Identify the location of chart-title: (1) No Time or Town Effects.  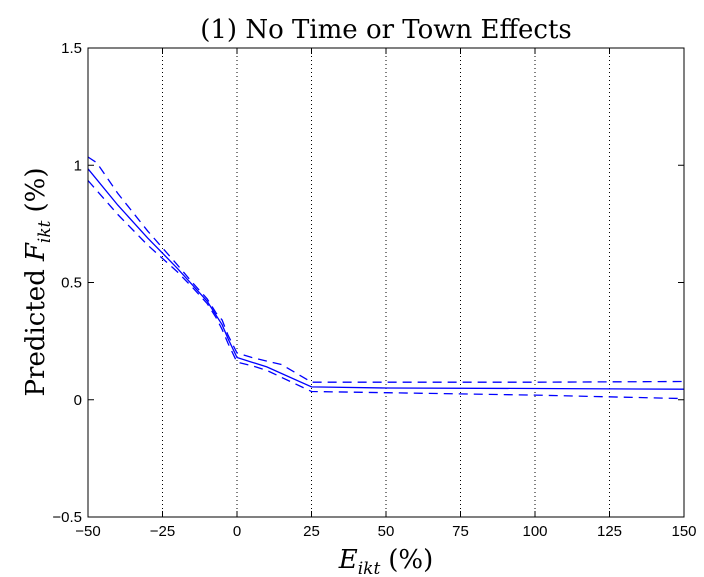
(386, 30).